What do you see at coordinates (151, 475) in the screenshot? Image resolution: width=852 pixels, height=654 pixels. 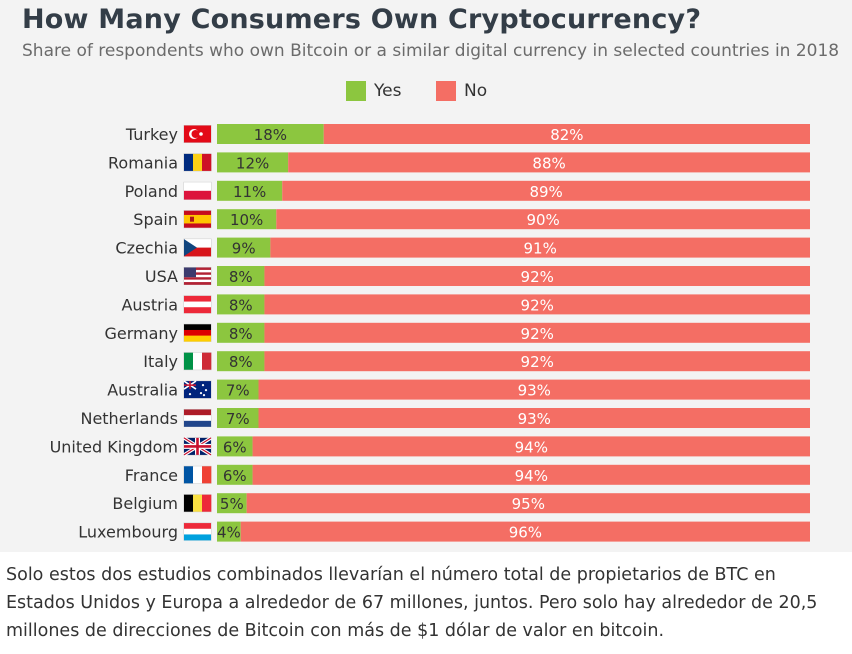 I see `category-label-france: France` at bounding box center [151, 475].